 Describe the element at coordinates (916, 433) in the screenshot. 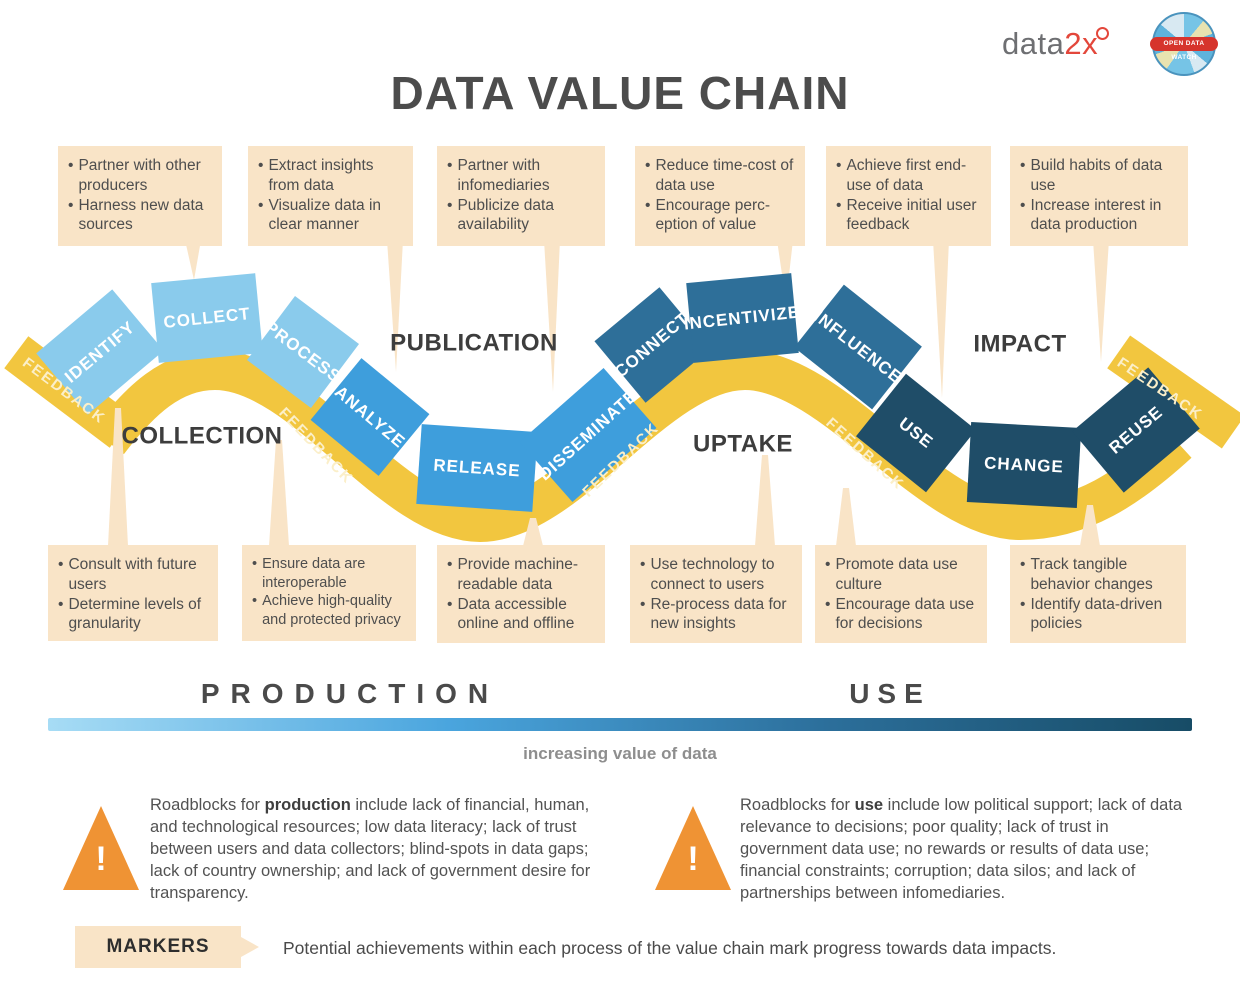

I see `segment-use` at that location.